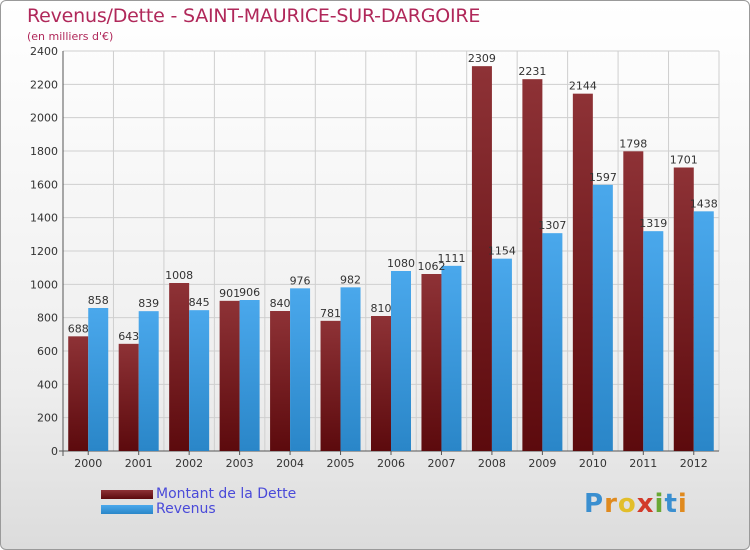 This screenshot has width=750, height=550. What do you see at coordinates (179, 275) in the screenshot?
I see `data-label-debt: 1008` at bounding box center [179, 275].